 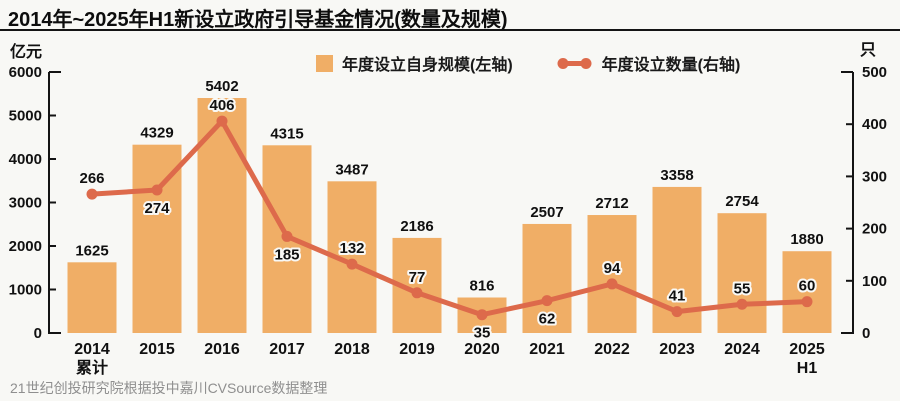 I want to click on svg-text: H1, so click(x=807, y=368).